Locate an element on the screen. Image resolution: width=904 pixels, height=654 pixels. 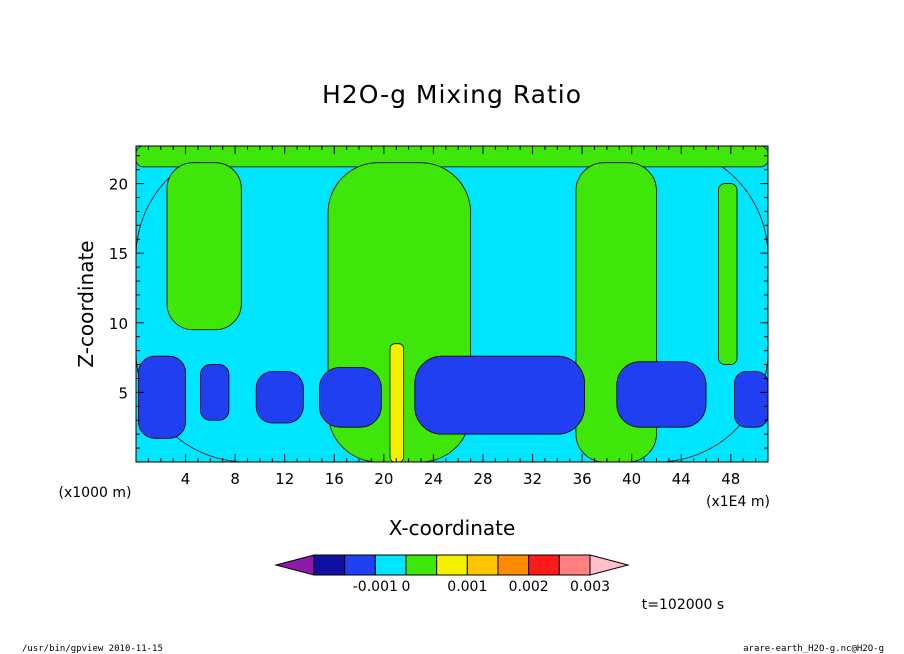
time-label: t=102000 s is located at coordinates (683, 605).